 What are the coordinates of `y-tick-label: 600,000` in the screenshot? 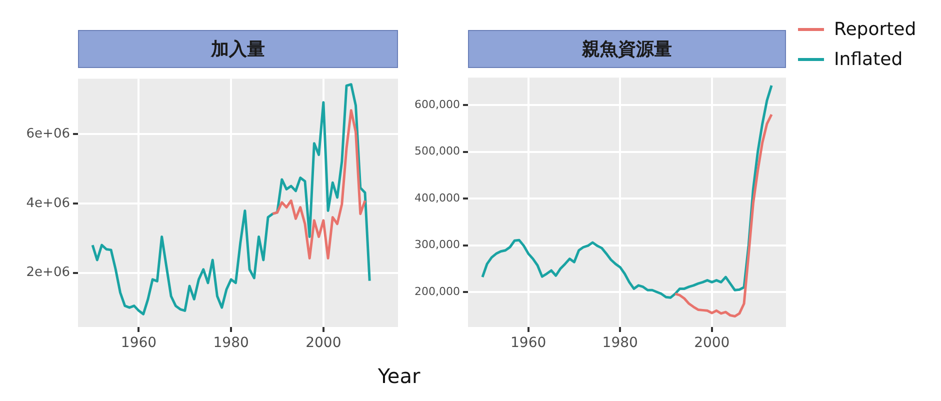 It's located at (437, 105).